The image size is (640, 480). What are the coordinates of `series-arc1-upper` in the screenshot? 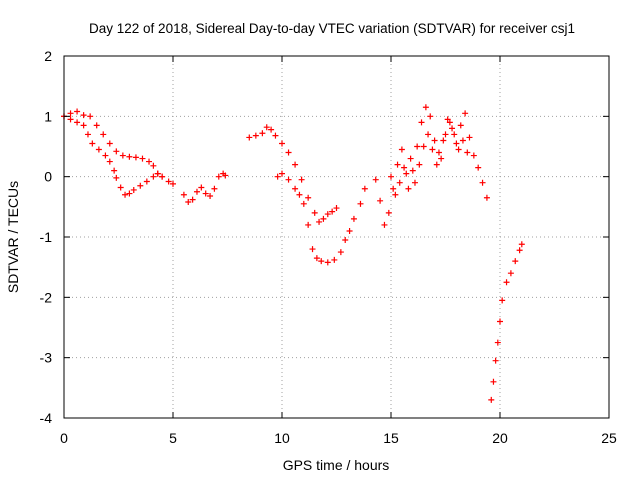 It's located at (118, 147).